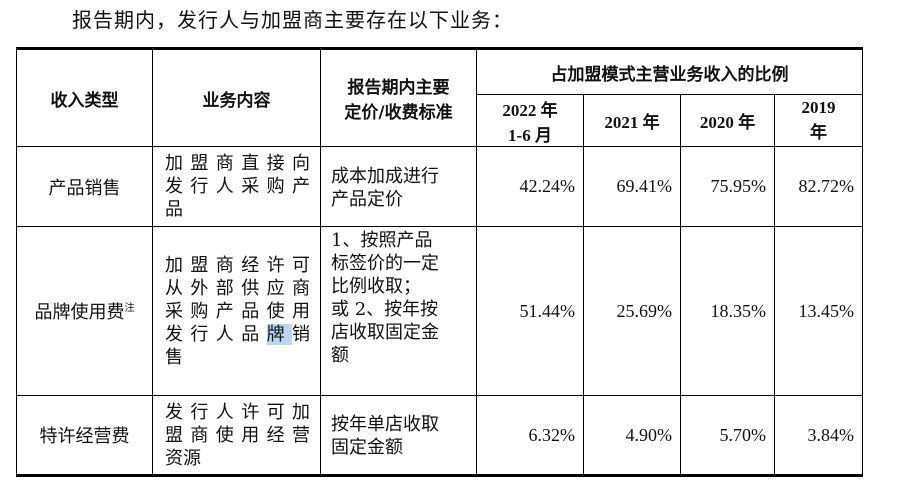 This screenshot has width=909, height=493. I want to click on cell-value-2020: 5.70%, so click(727, 435).